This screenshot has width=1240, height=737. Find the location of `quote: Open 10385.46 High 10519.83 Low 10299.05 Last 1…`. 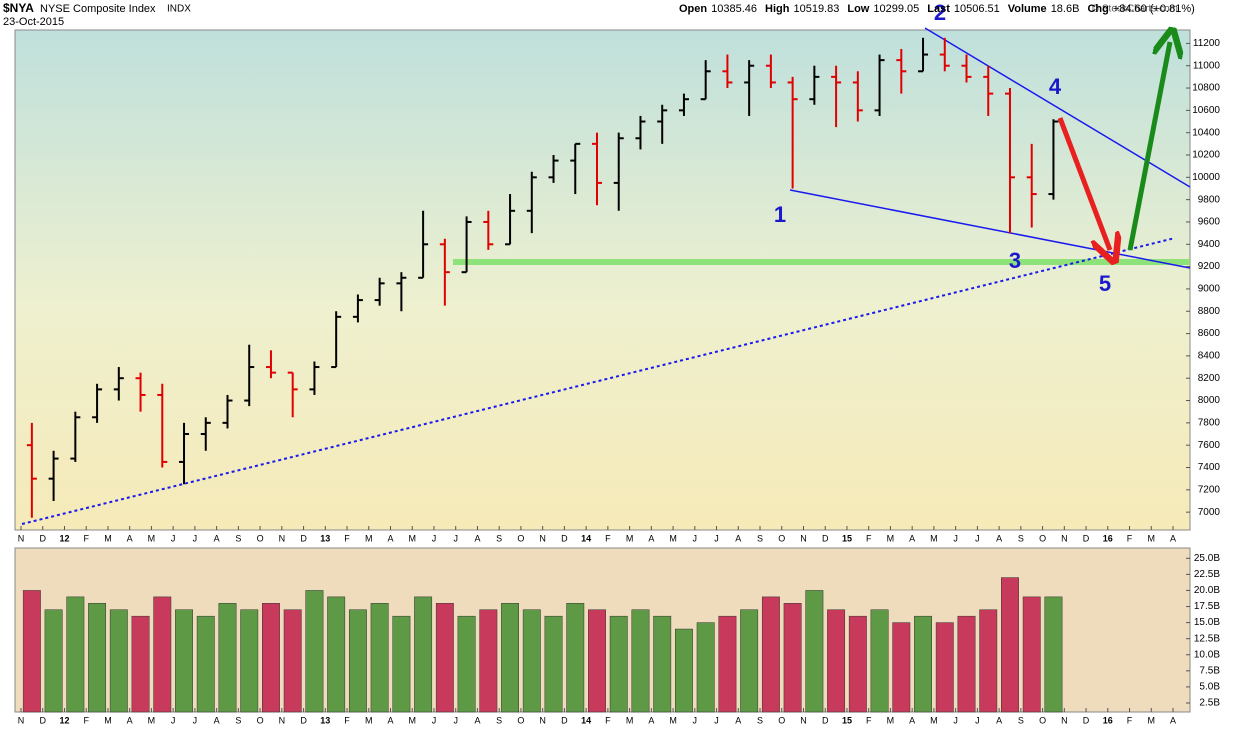

quote: Open 10385.46 High 10519.83 Low 10299.05 Last 1… is located at coordinates (937, 9).